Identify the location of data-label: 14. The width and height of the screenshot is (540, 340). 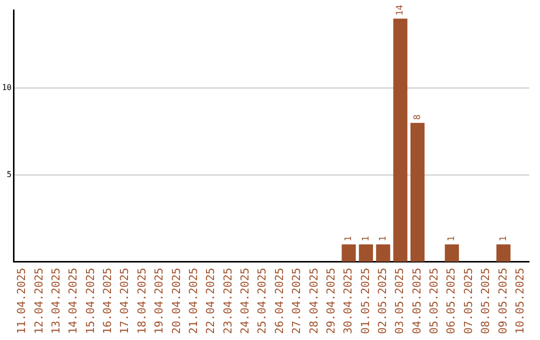
(401, 10).